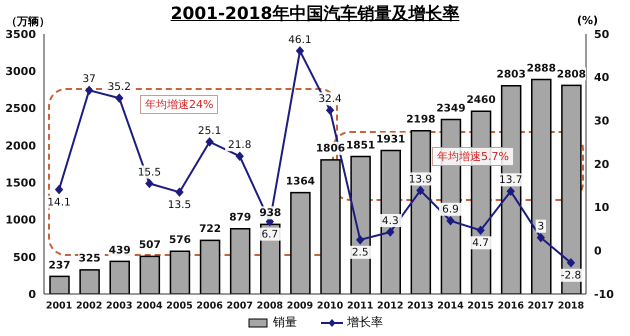 Image resolution: width=630 pixels, height=336 pixels. I want to click on chart-title: 2001-2018年中国汽车销量及增长率, so click(315, 14).